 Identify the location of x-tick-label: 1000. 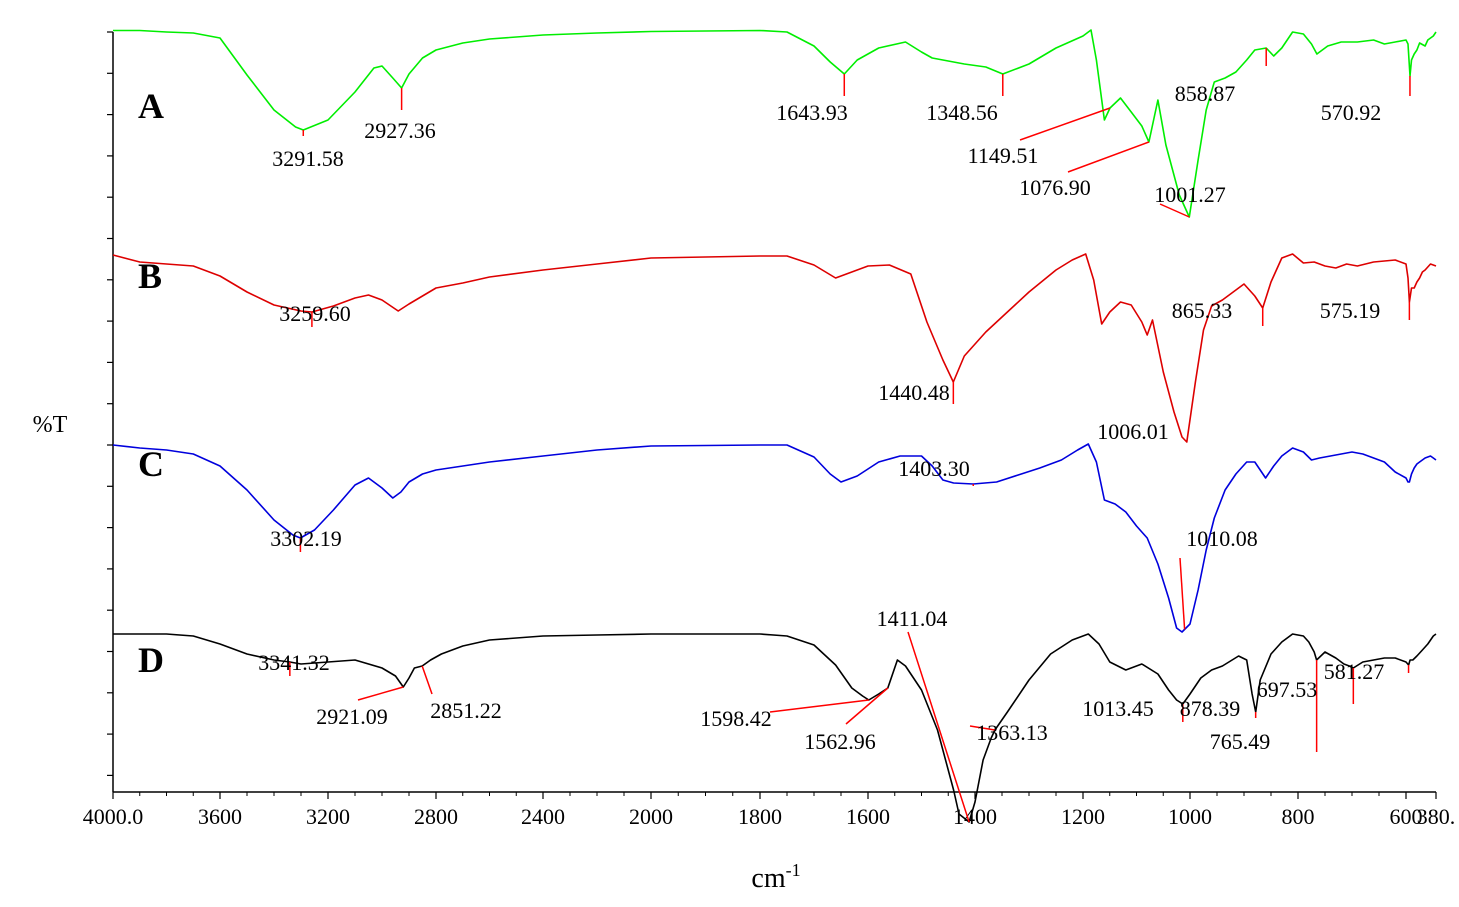
(1190, 816).